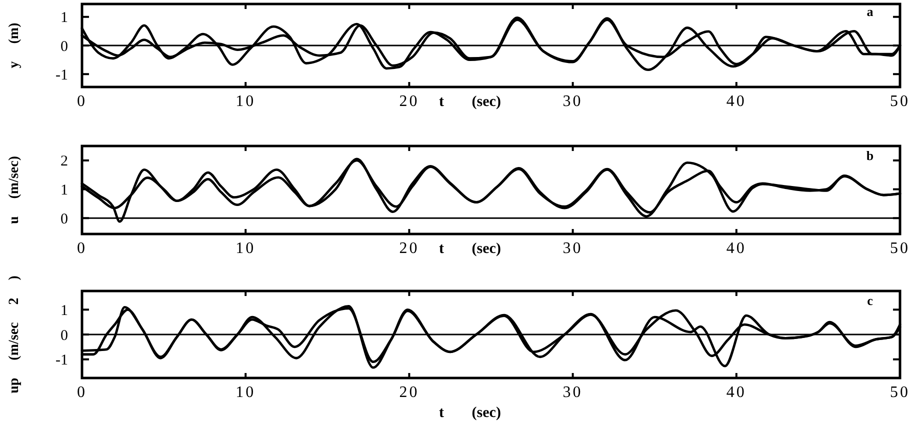 The image size is (910, 424). I want to click on y-axis-title: y (m), so click(14, 45).